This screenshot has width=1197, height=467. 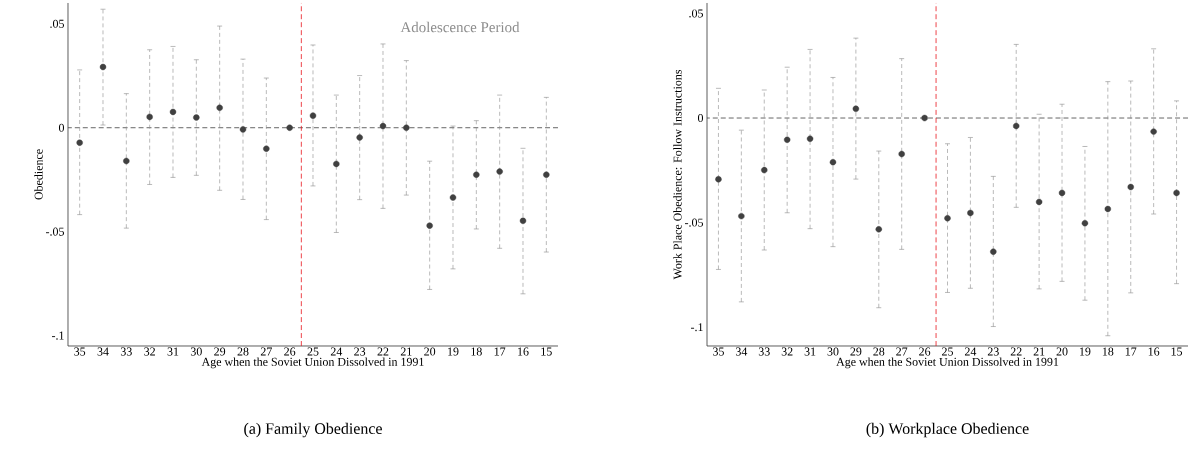 I want to click on y-axis-title: Obedience, so click(x=38, y=174).